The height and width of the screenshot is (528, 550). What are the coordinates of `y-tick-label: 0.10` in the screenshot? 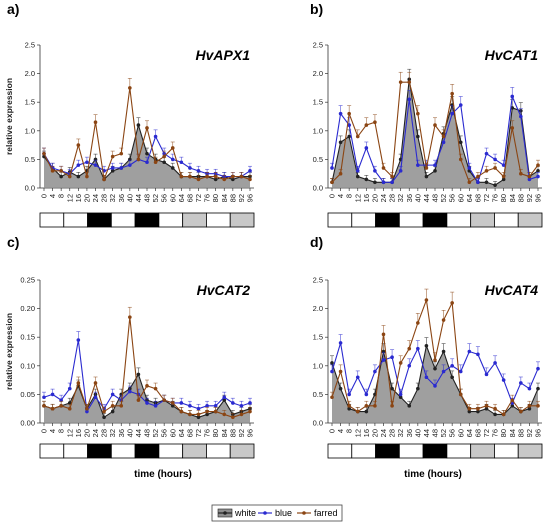 It's located at (27, 365).